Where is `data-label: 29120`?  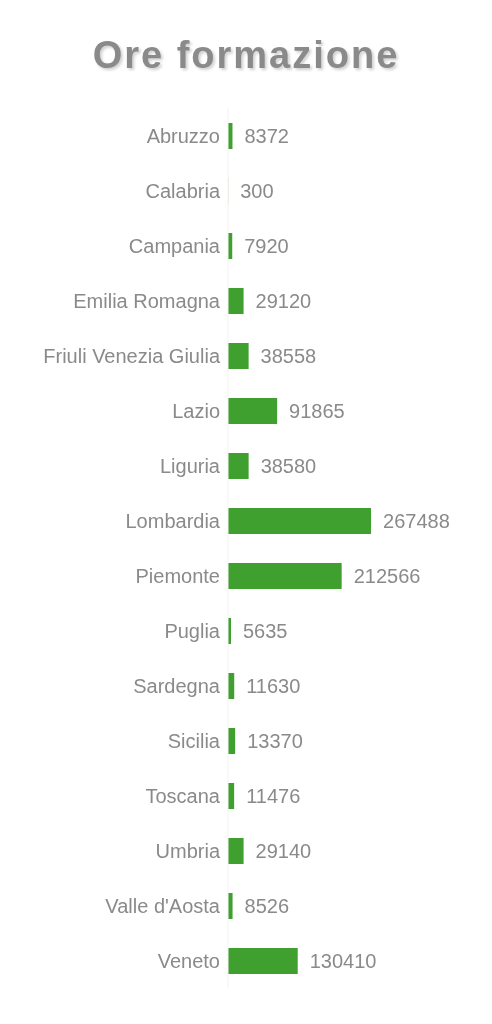
data-label: 29120 is located at coordinates (283, 301).